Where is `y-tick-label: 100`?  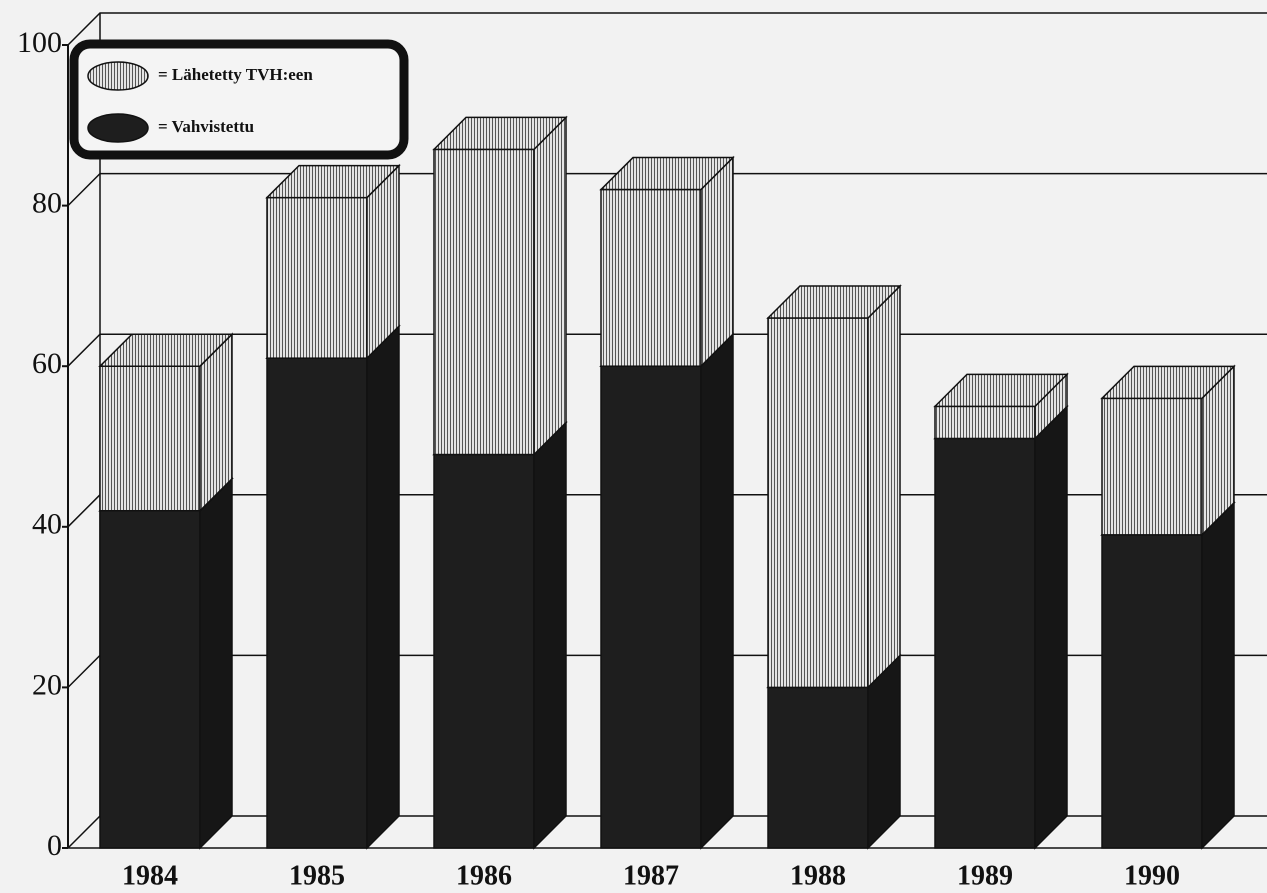 y-tick-label: 100 is located at coordinates (39, 42).